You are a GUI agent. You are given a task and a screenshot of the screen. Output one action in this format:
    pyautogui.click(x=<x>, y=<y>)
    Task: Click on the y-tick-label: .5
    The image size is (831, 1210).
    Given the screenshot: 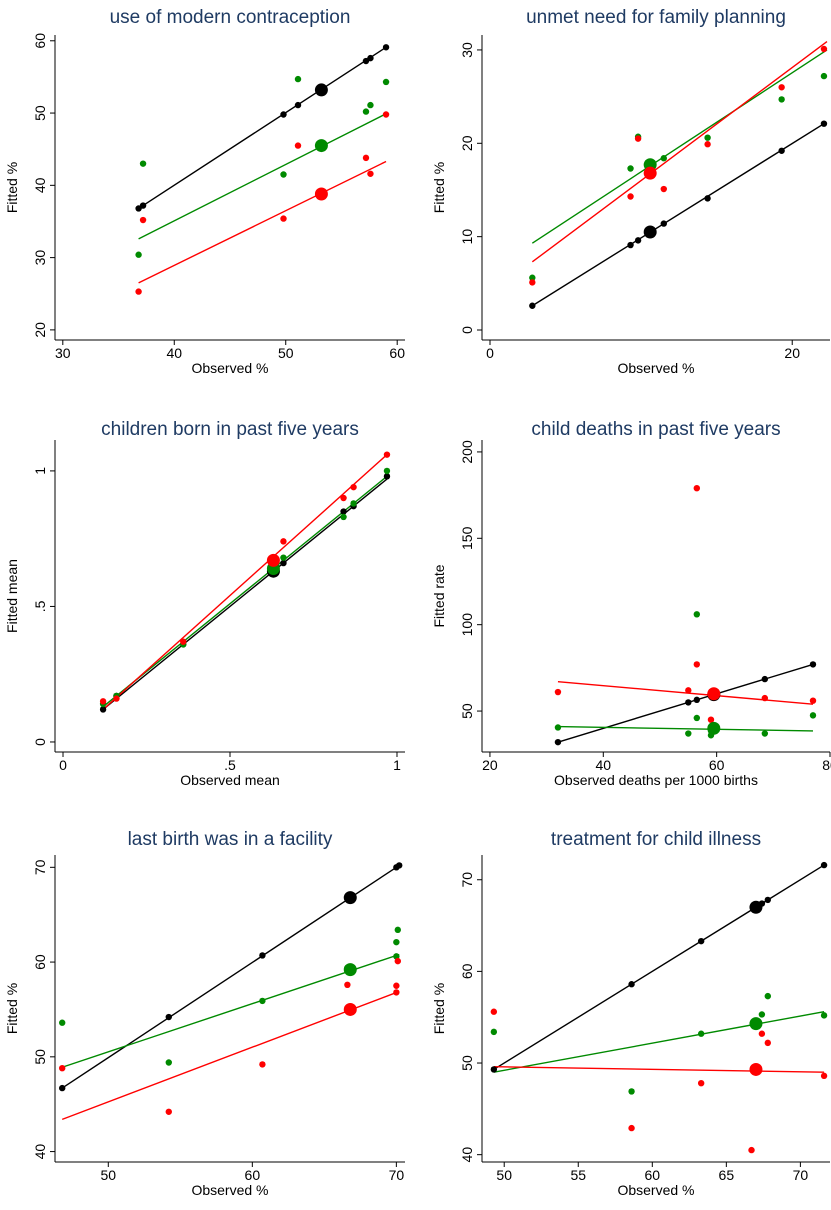 What is the action you would take?
    pyautogui.click(x=40, y=606)
    